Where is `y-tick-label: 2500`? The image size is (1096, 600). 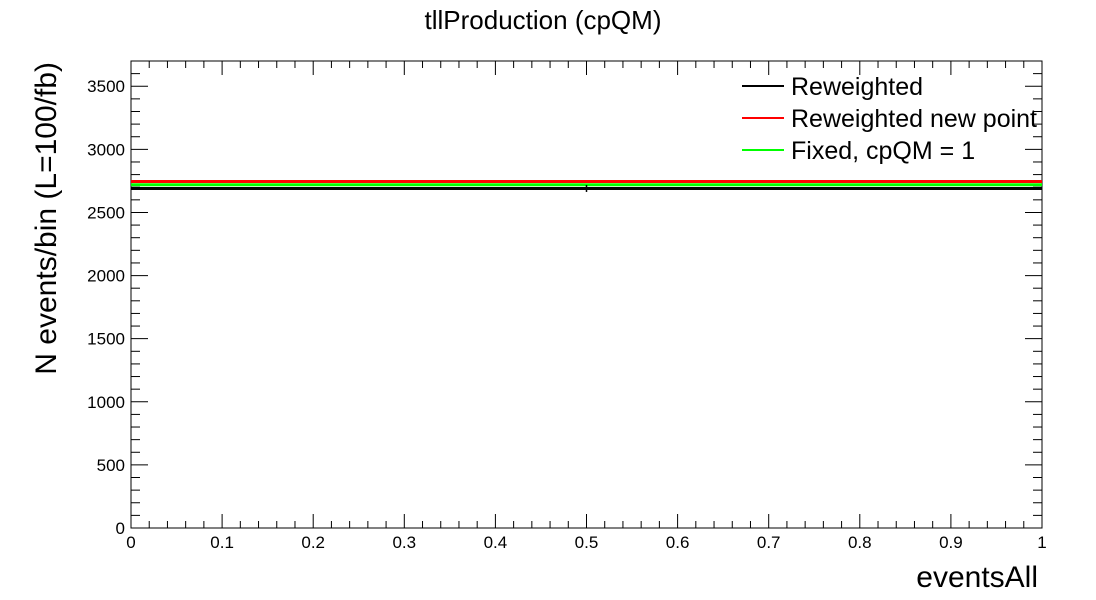 y-tick-label: 2500 is located at coordinates (106, 212).